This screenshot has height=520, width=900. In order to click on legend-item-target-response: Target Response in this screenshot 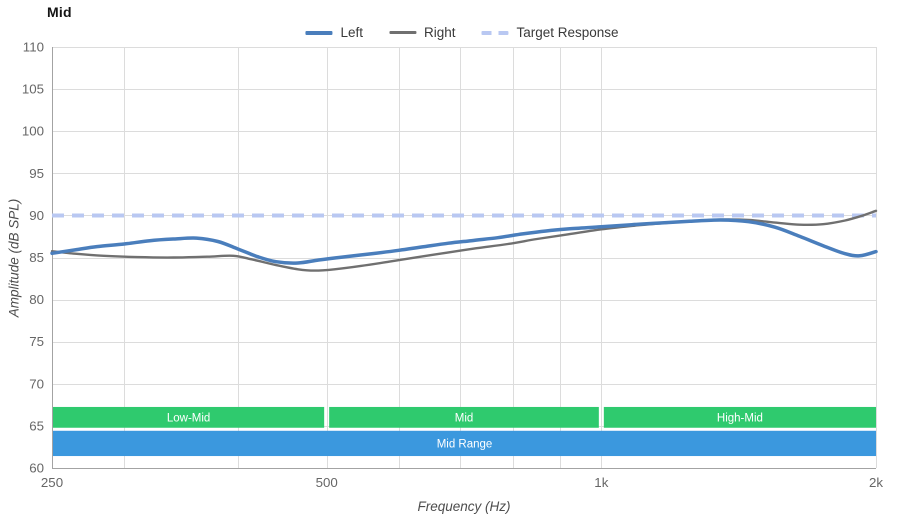, I will do `click(550, 32)`.